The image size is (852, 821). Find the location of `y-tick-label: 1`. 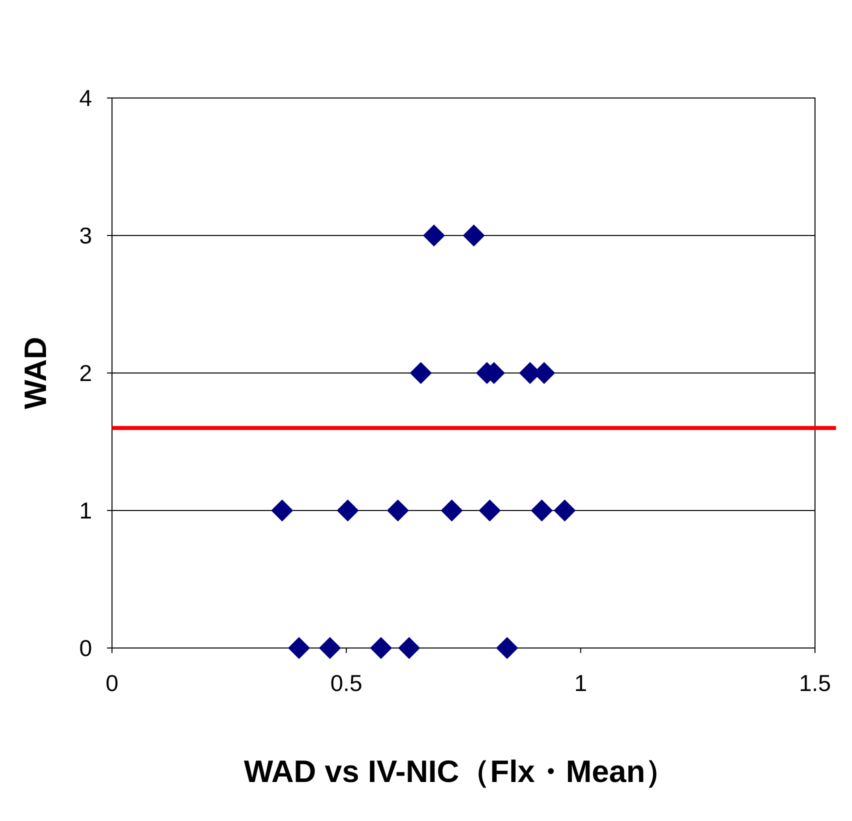

y-tick-label: 1 is located at coordinates (85, 511).